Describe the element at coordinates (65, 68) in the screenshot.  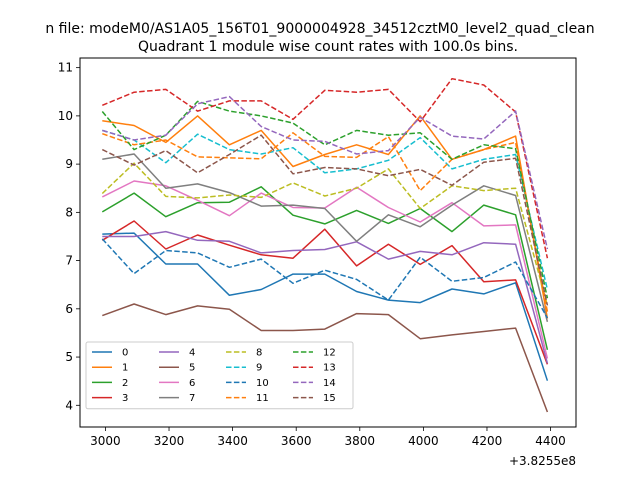
I see `y-tick-label: 11` at that location.